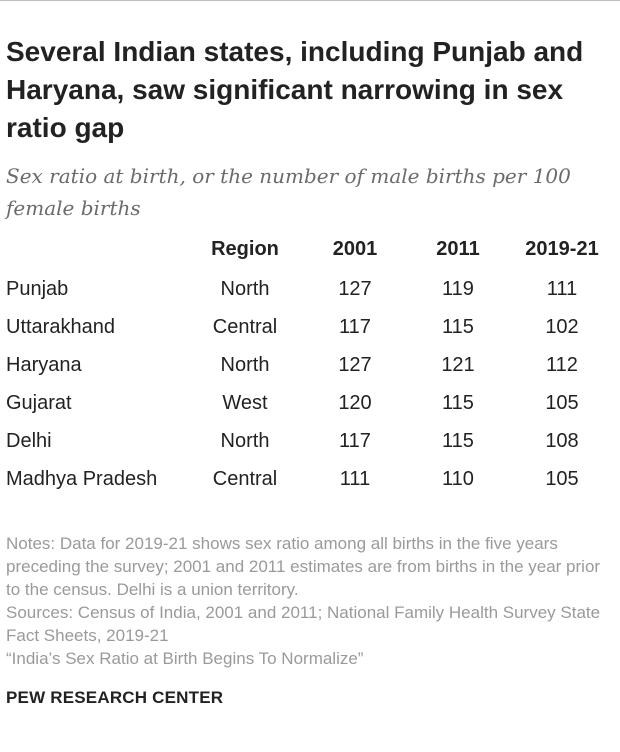  I want to click on cell-2019-21: 111, so click(562, 289).